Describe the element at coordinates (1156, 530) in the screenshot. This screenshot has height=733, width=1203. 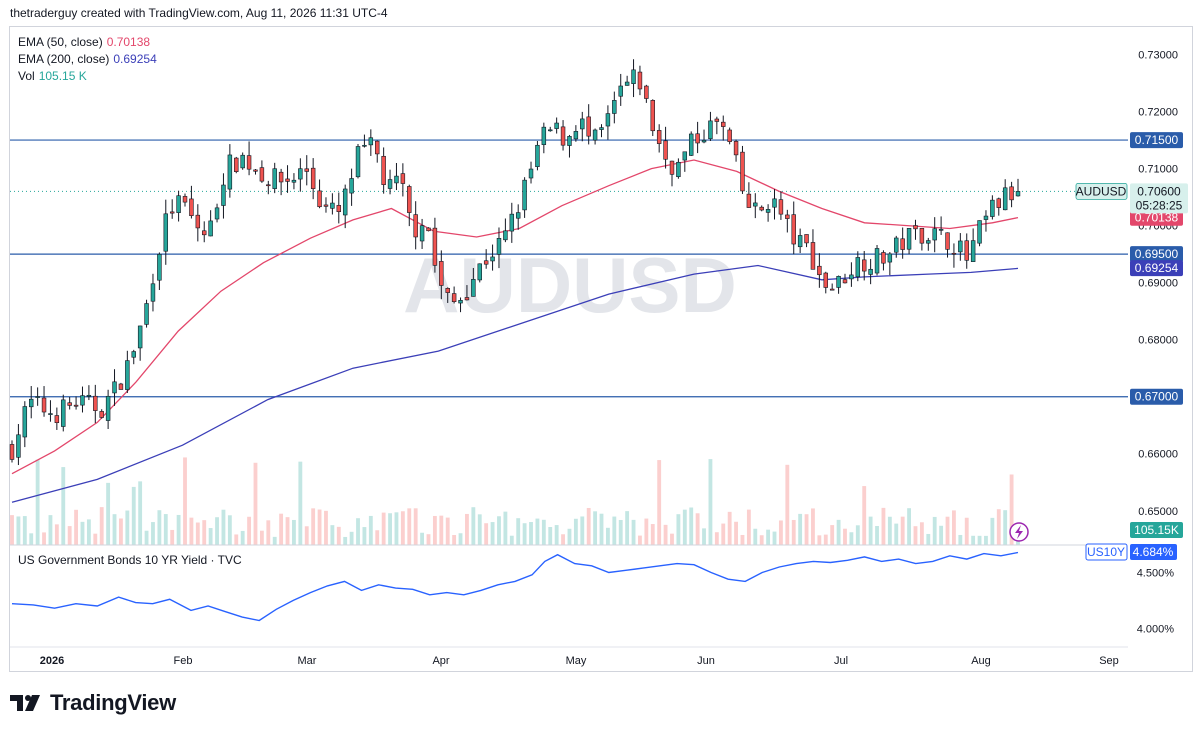
I see `volume-tag: 105.15K` at that location.